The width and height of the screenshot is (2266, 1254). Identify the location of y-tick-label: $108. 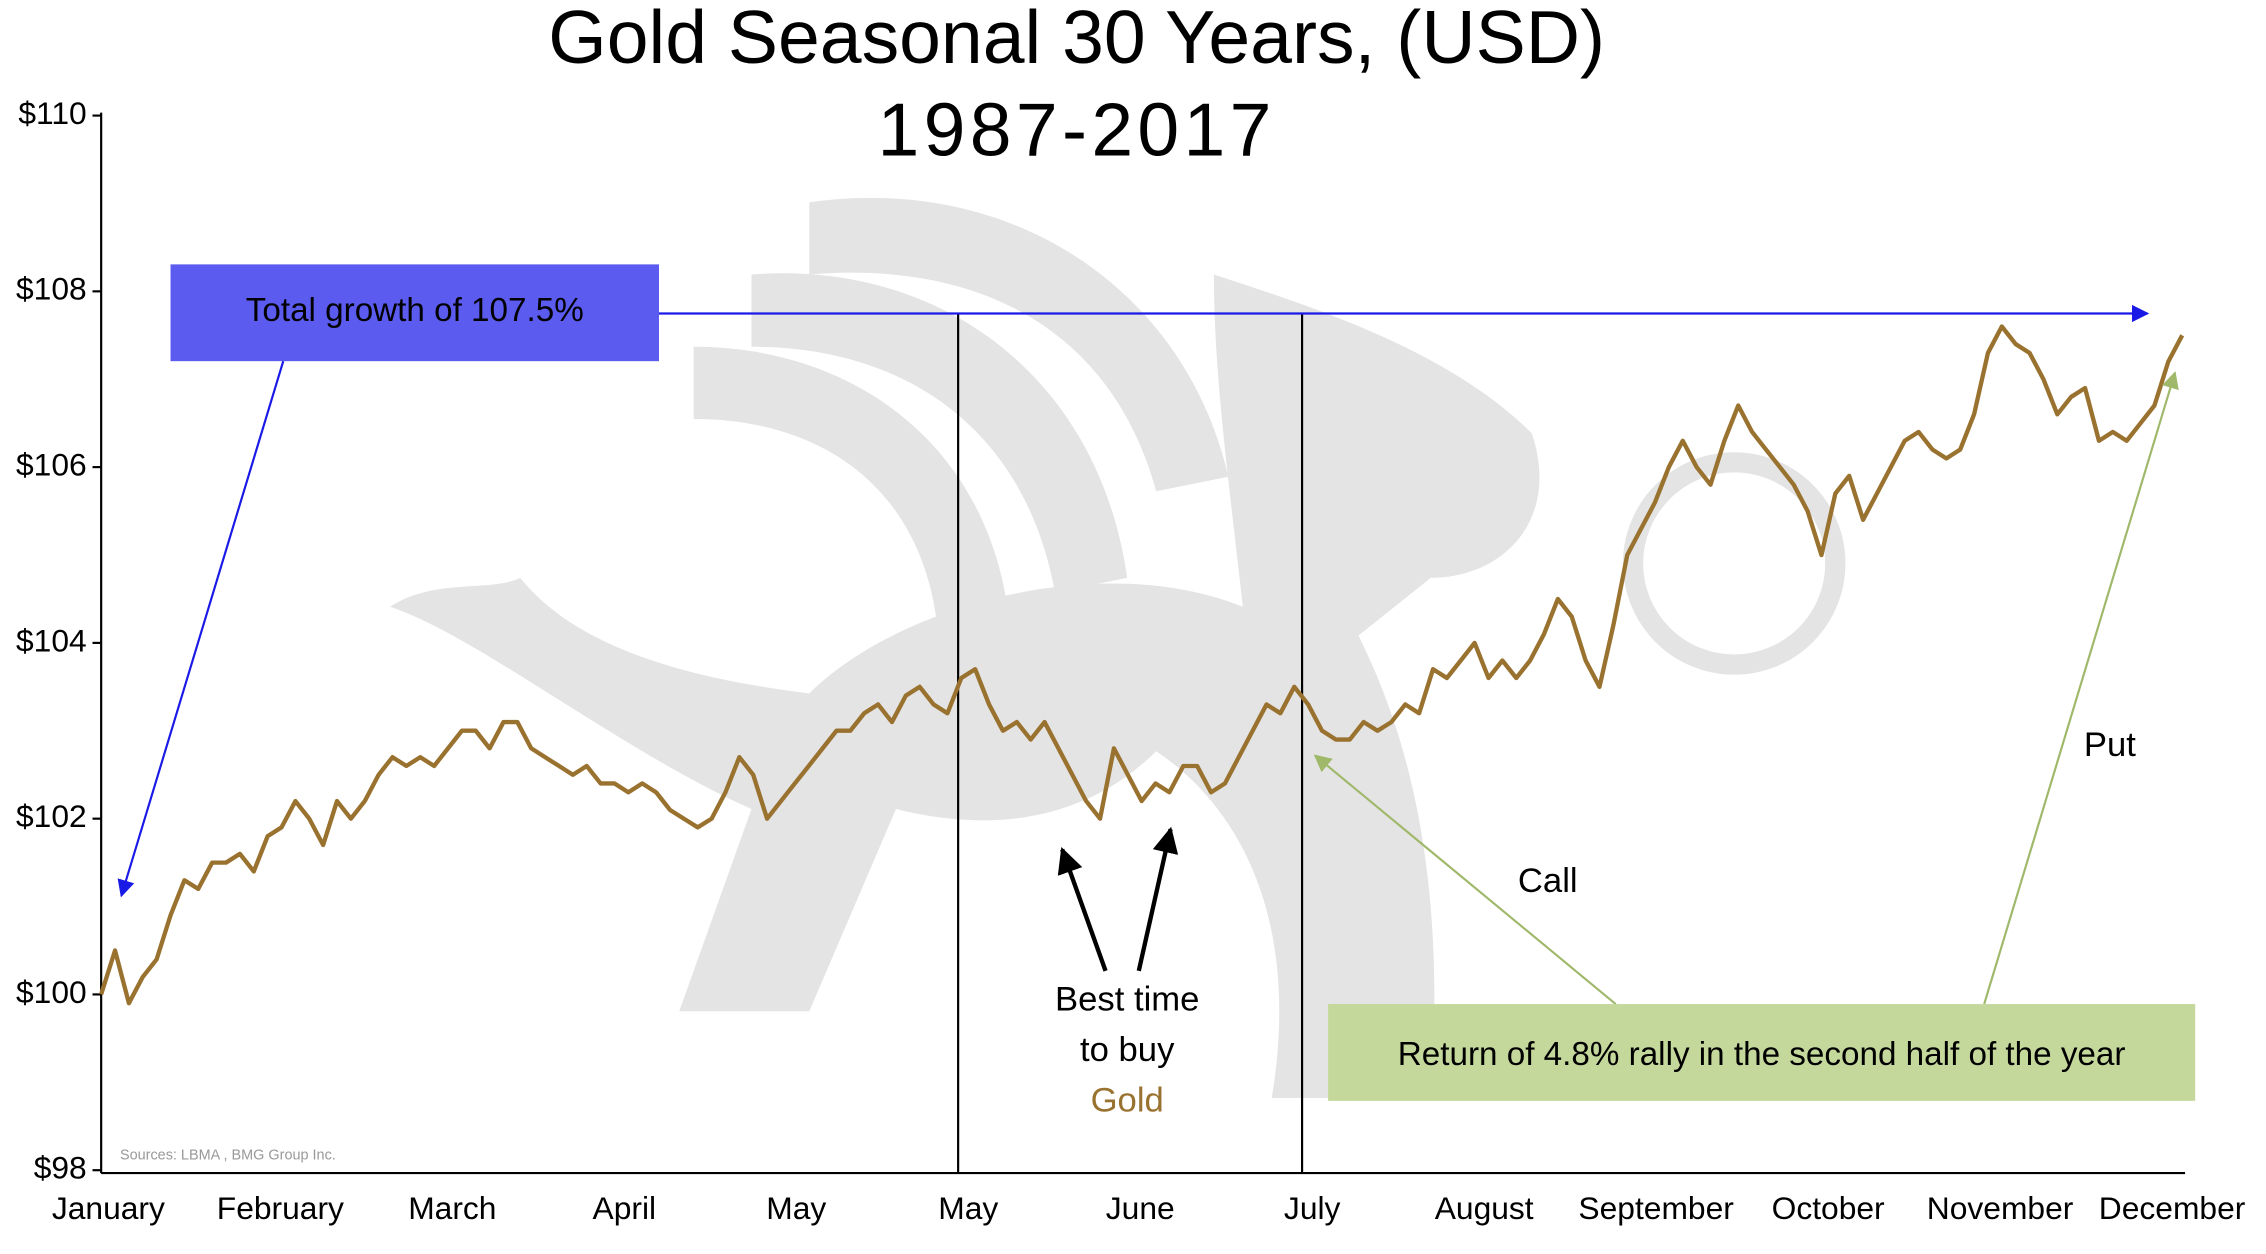
(51, 289).